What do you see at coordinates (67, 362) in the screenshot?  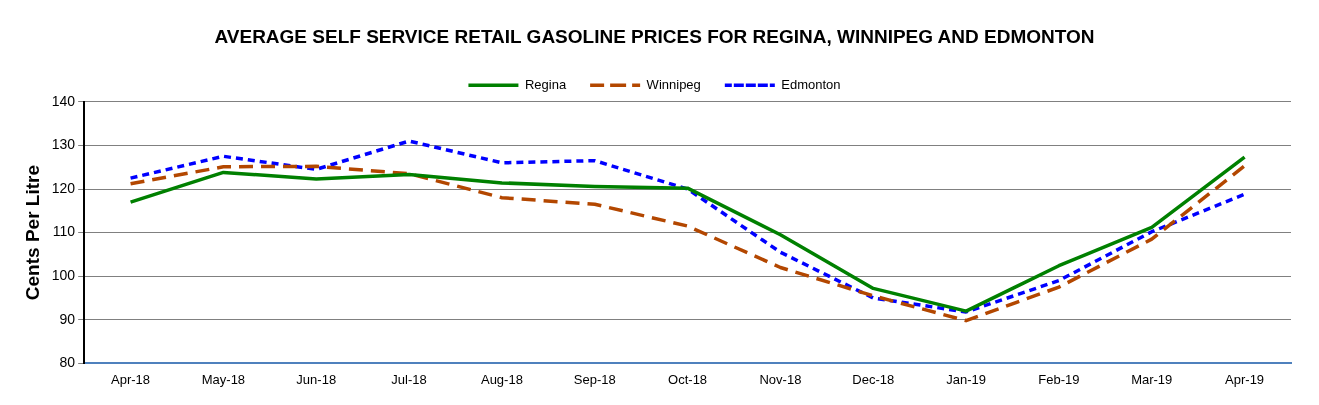 I see `y-tick-label: 80` at bounding box center [67, 362].